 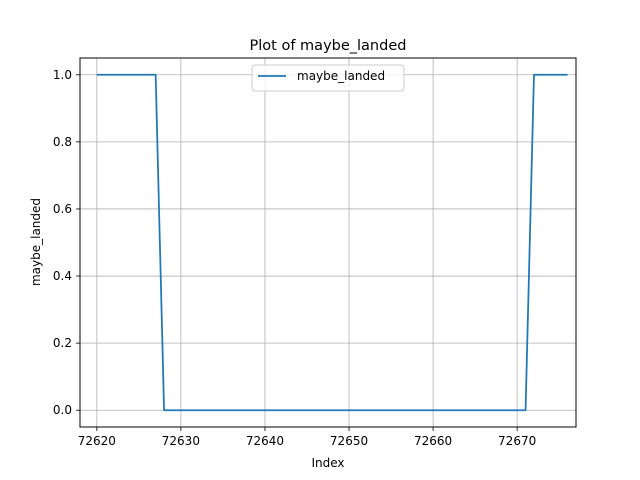 I want to click on x-tick-label: 72650, so click(x=349, y=441).